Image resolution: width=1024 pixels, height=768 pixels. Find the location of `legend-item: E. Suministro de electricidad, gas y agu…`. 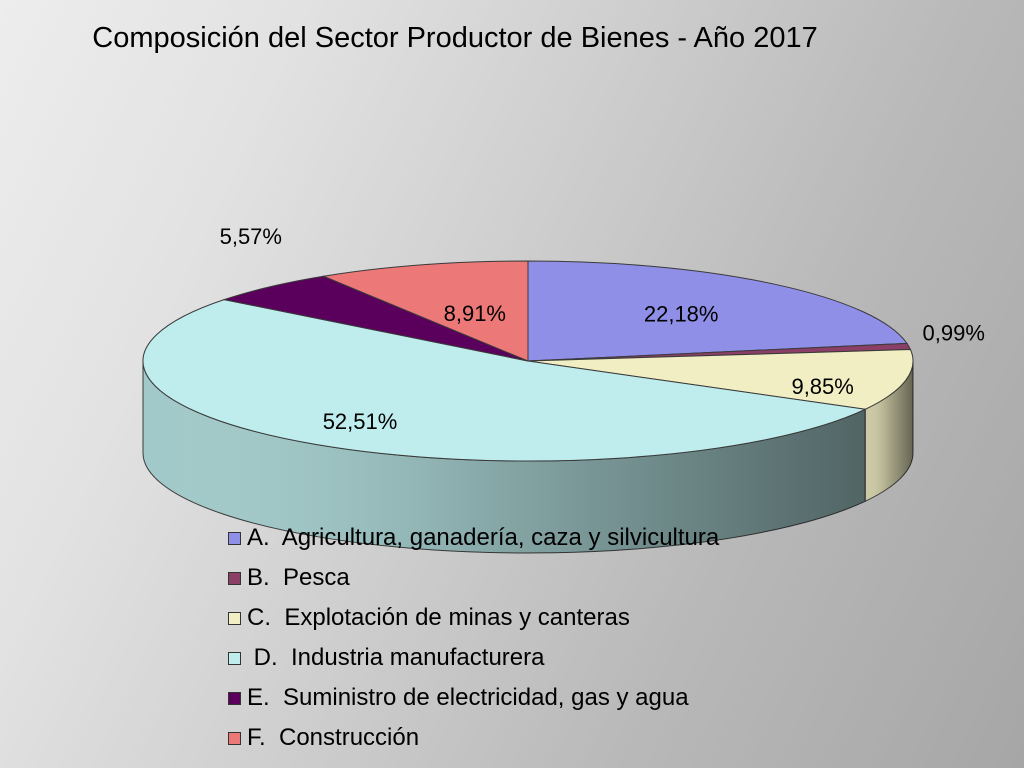

legend-item: E. Suministro de electricidad, gas y agu… is located at coordinates (473, 698).